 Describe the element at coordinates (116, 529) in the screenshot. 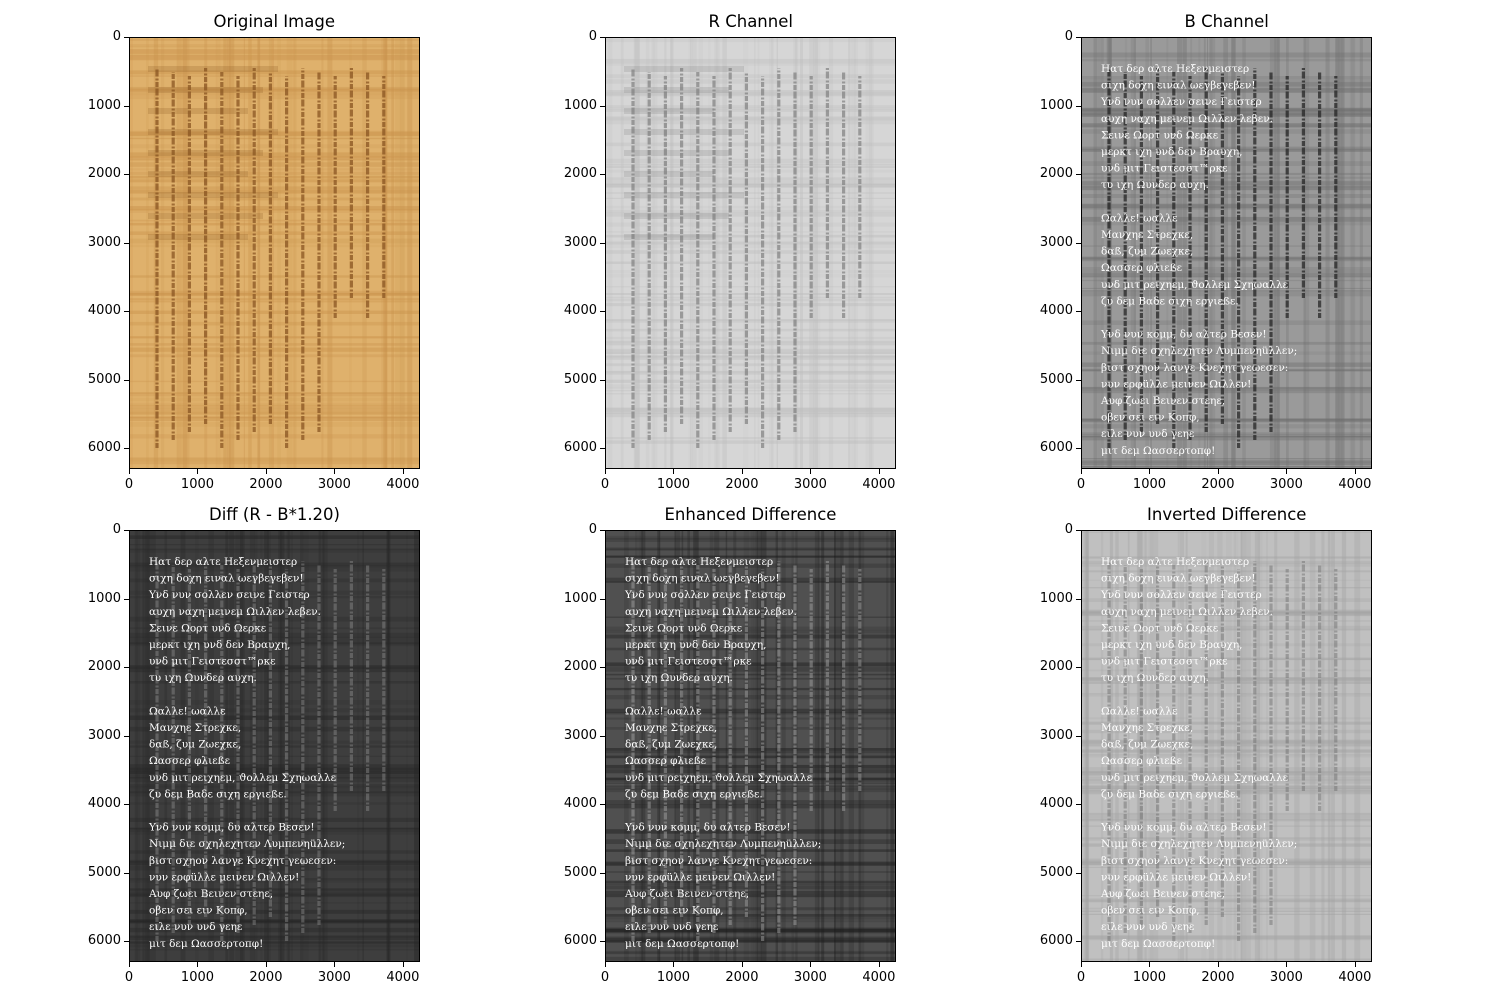

I see `y-tick-label: 0` at that location.